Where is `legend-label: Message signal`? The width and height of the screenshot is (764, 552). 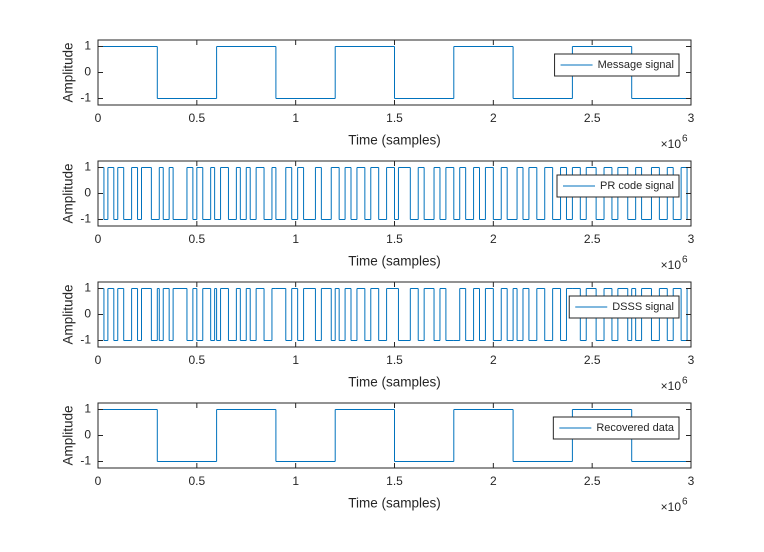
legend-label: Message signal is located at coordinates (636, 65).